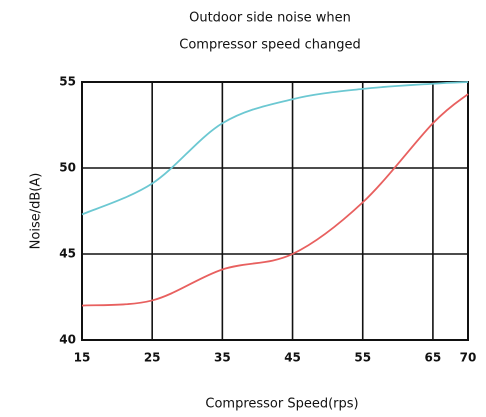 The height and width of the screenshot is (417, 486). I want to click on x-axis-label: Compressor Speed(rps), so click(281, 404).